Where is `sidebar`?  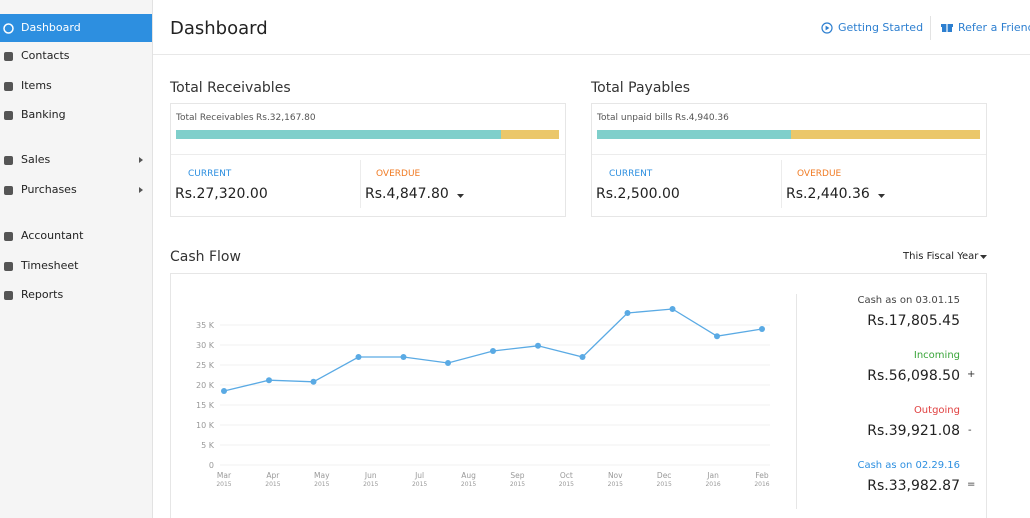
sidebar is located at coordinates (76, 259).